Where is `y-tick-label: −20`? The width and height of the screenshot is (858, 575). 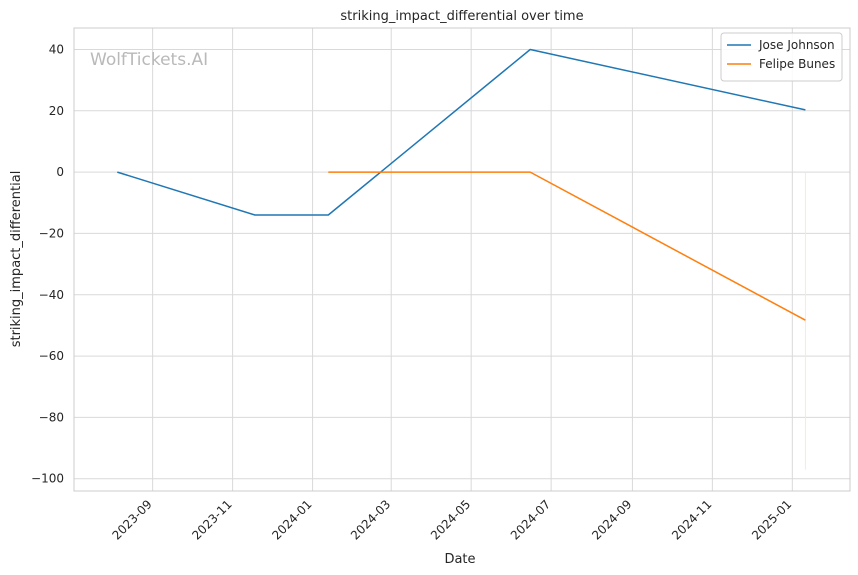
y-tick-label: −20 is located at coordinates (51, 233).